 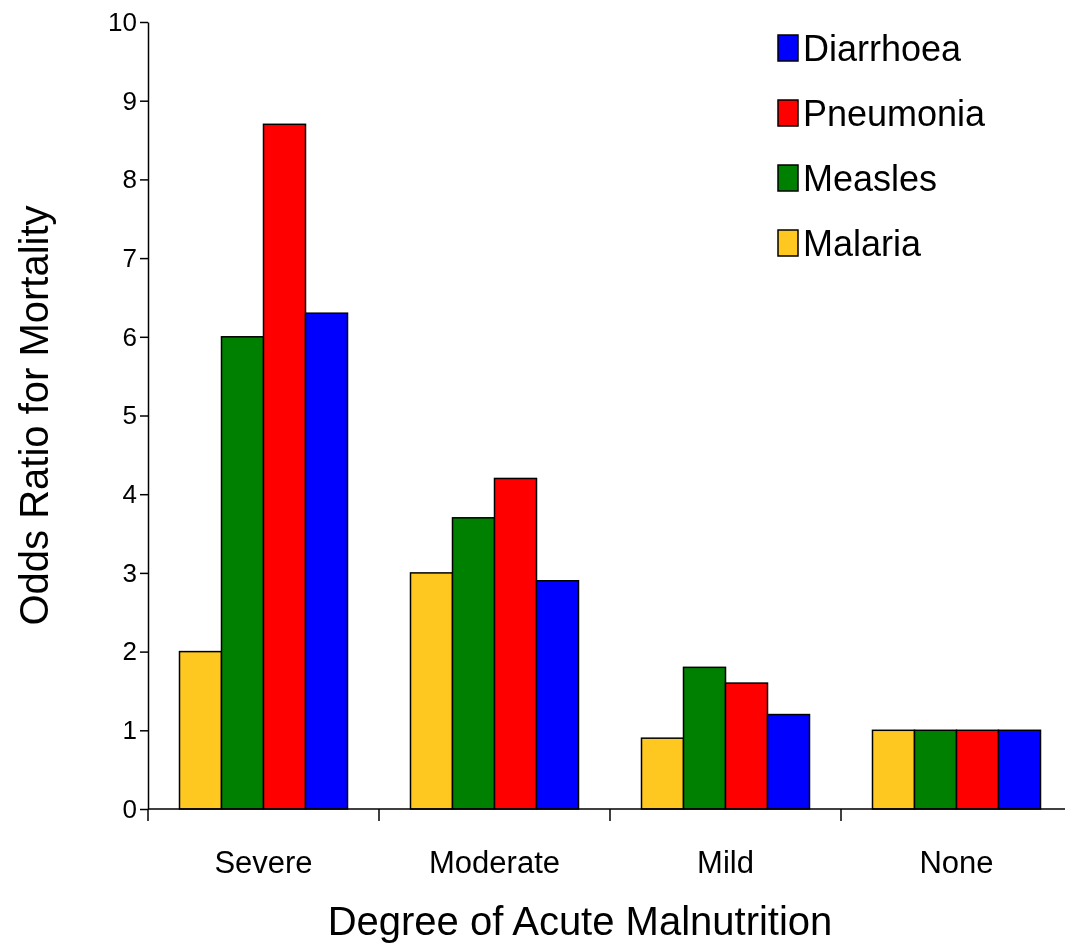 I want to click on y-tick-label: 0, so click(x=129, y=808).